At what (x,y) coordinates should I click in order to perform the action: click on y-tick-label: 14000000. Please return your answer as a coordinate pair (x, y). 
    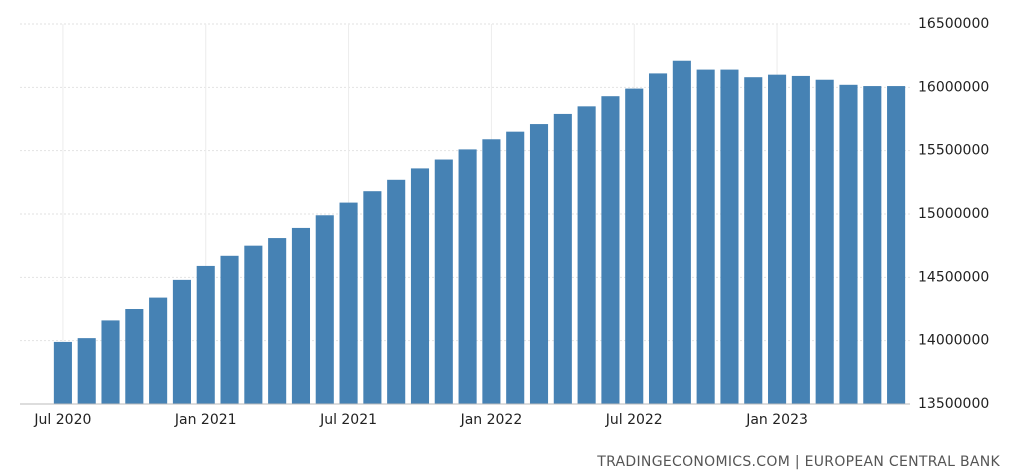
    Looking at the image, I should click on (953, 341).